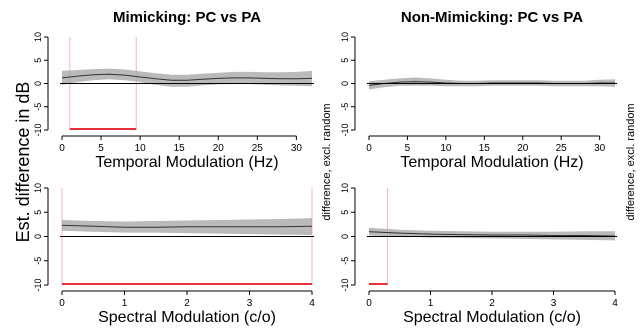  Describe the element at coordinates (631, 161) in the screenshot. I see `right-axis-label-edge: difference, excl. random` at that location.